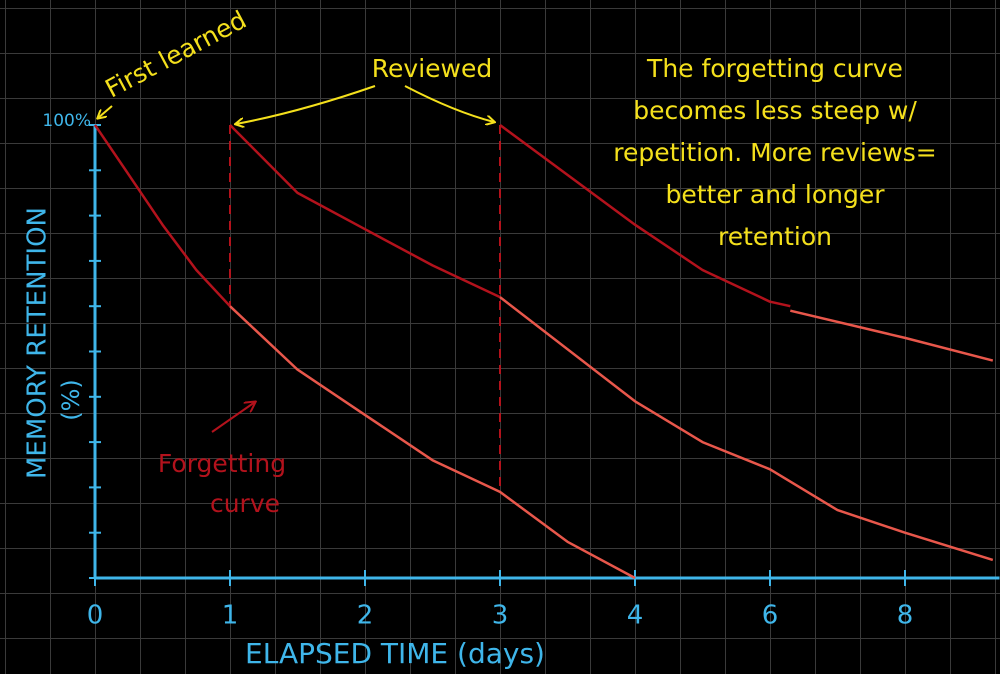 The width and height of the screenshot is (1000, 674). What do you see at coordinates (245, 503) in the screenshot?
I see `forgetting-curve-label: curve` at bounding box center [245, 503].